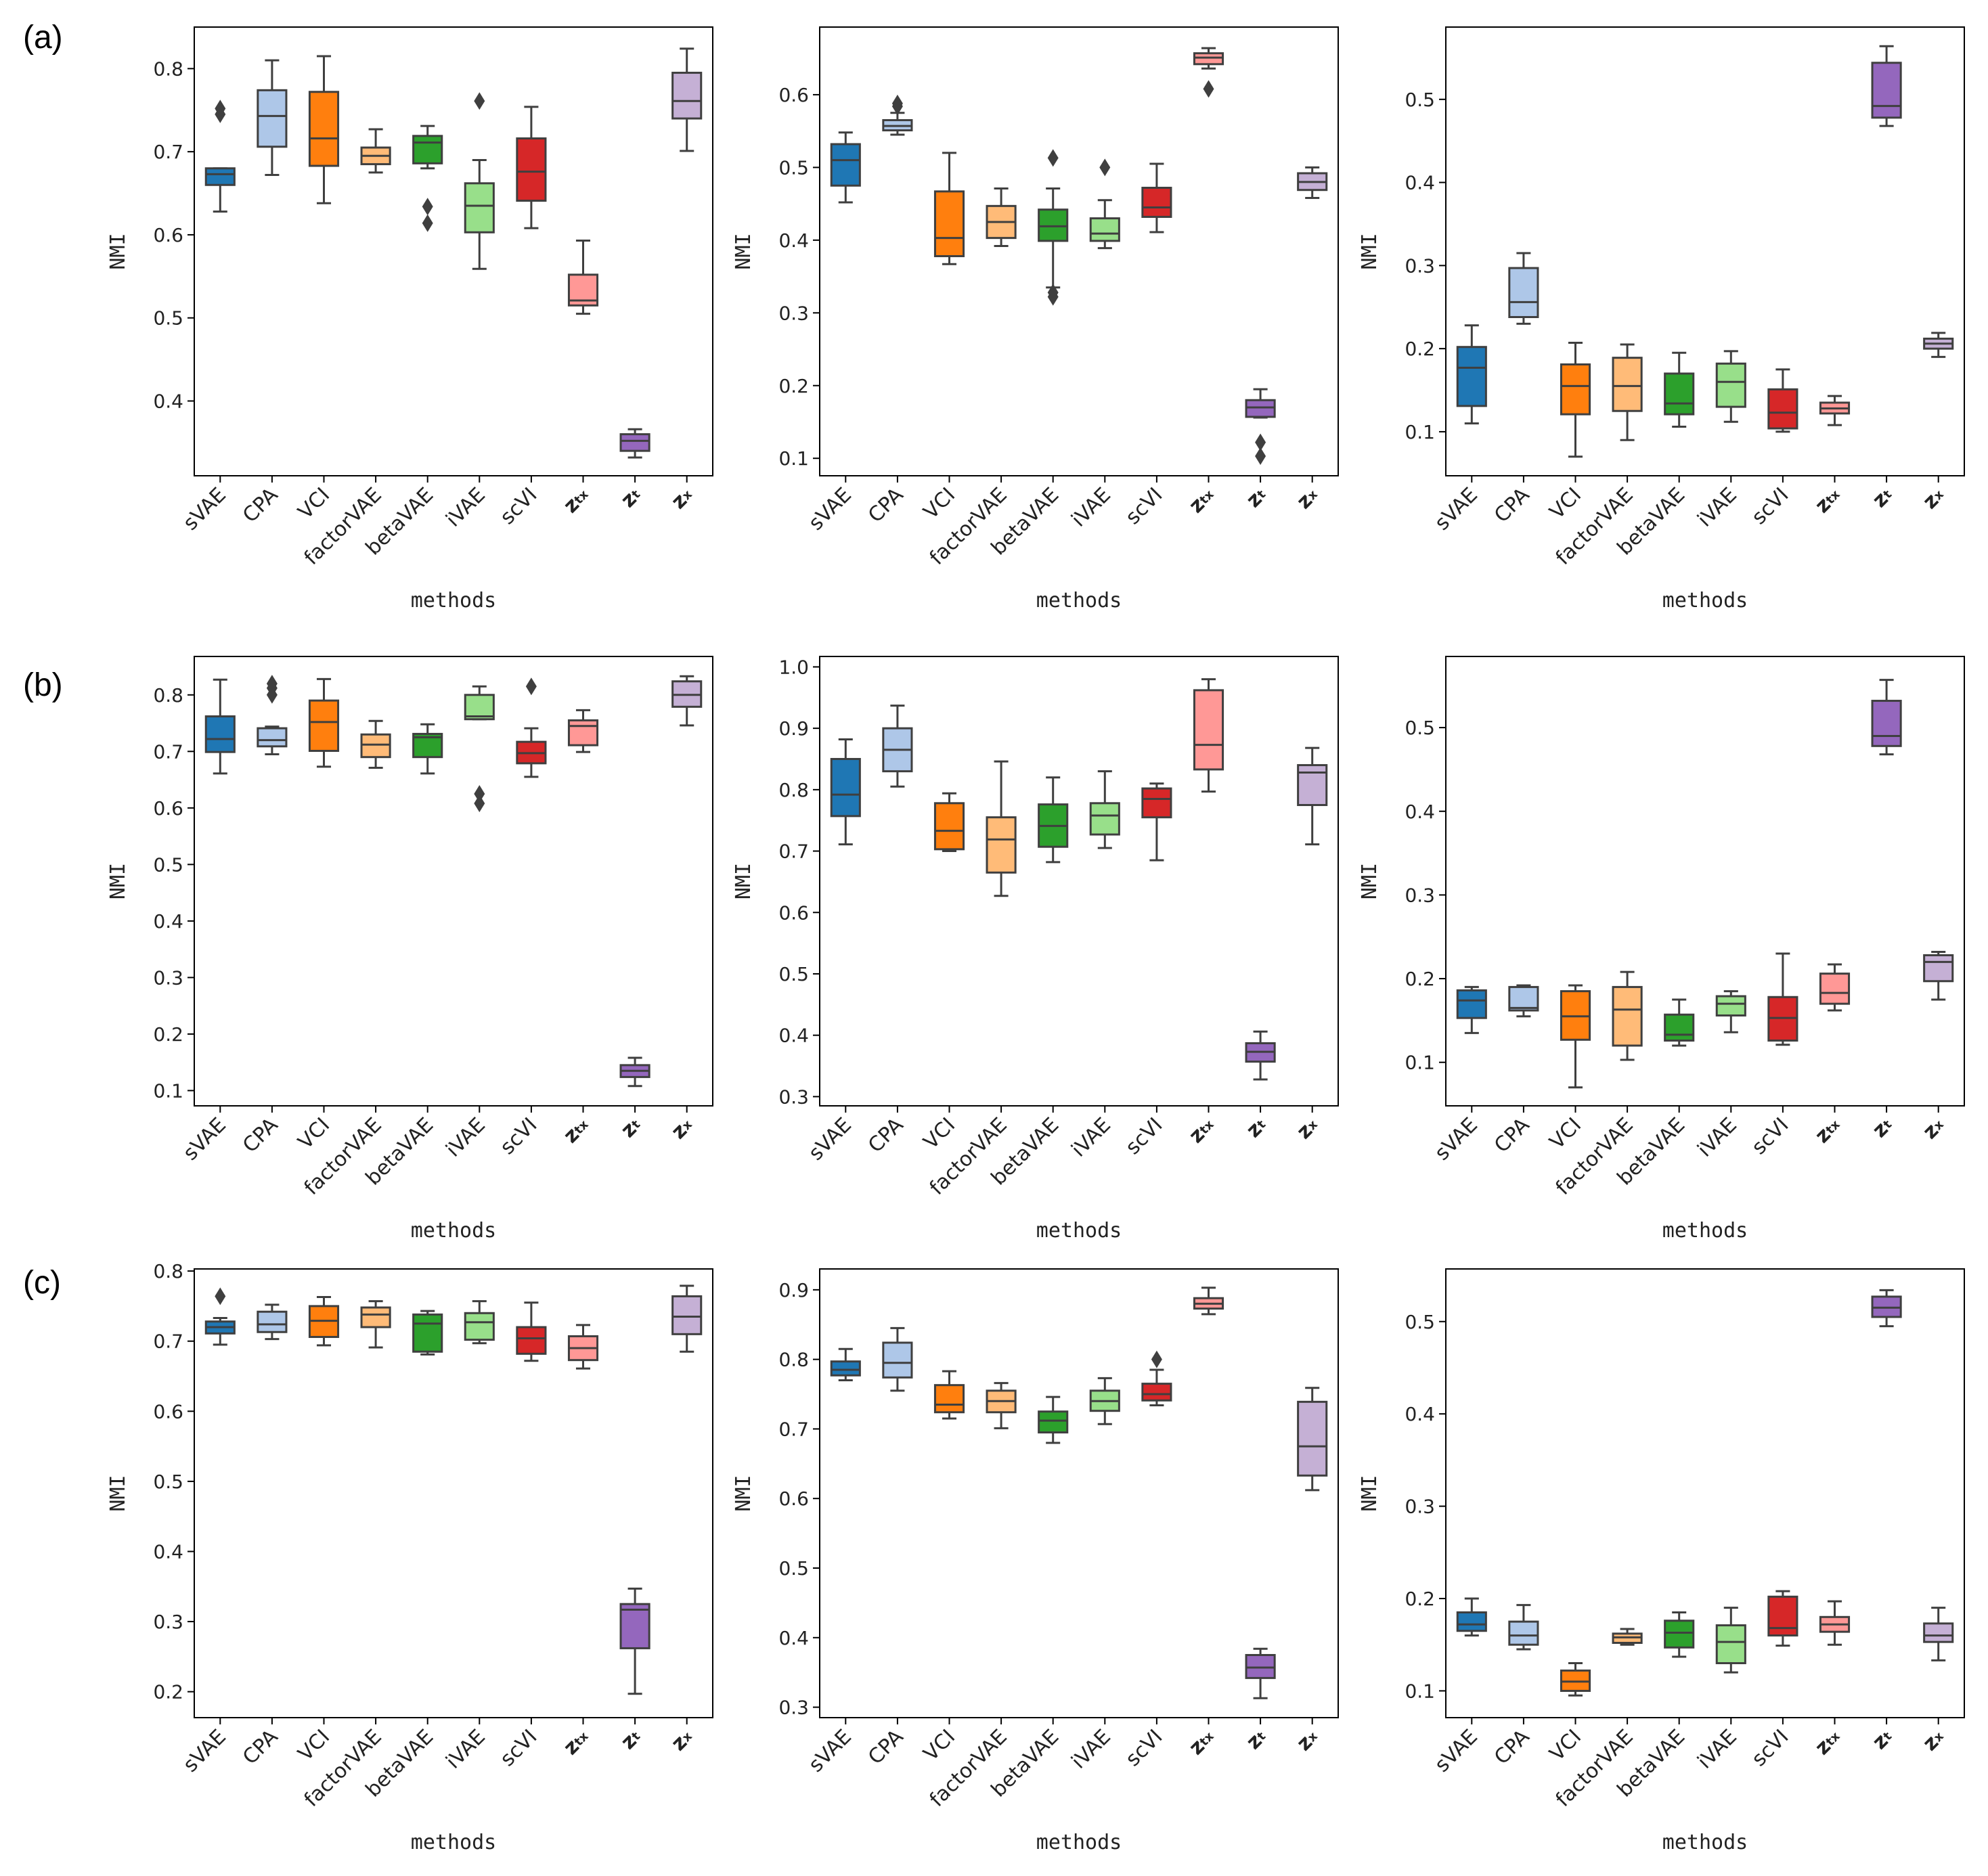 This screenshot has width=1988, height=1876. What do you see at coordinates (43, 37) in the screenshot?
I see `row-label-a: (a)` at bounding box center [43, 37].